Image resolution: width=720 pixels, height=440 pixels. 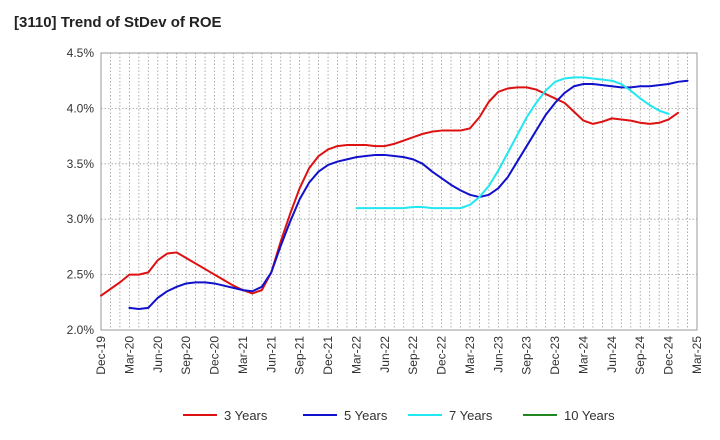 I want to click on y-tick-label: 4.0%, so click(x=81, y=108).